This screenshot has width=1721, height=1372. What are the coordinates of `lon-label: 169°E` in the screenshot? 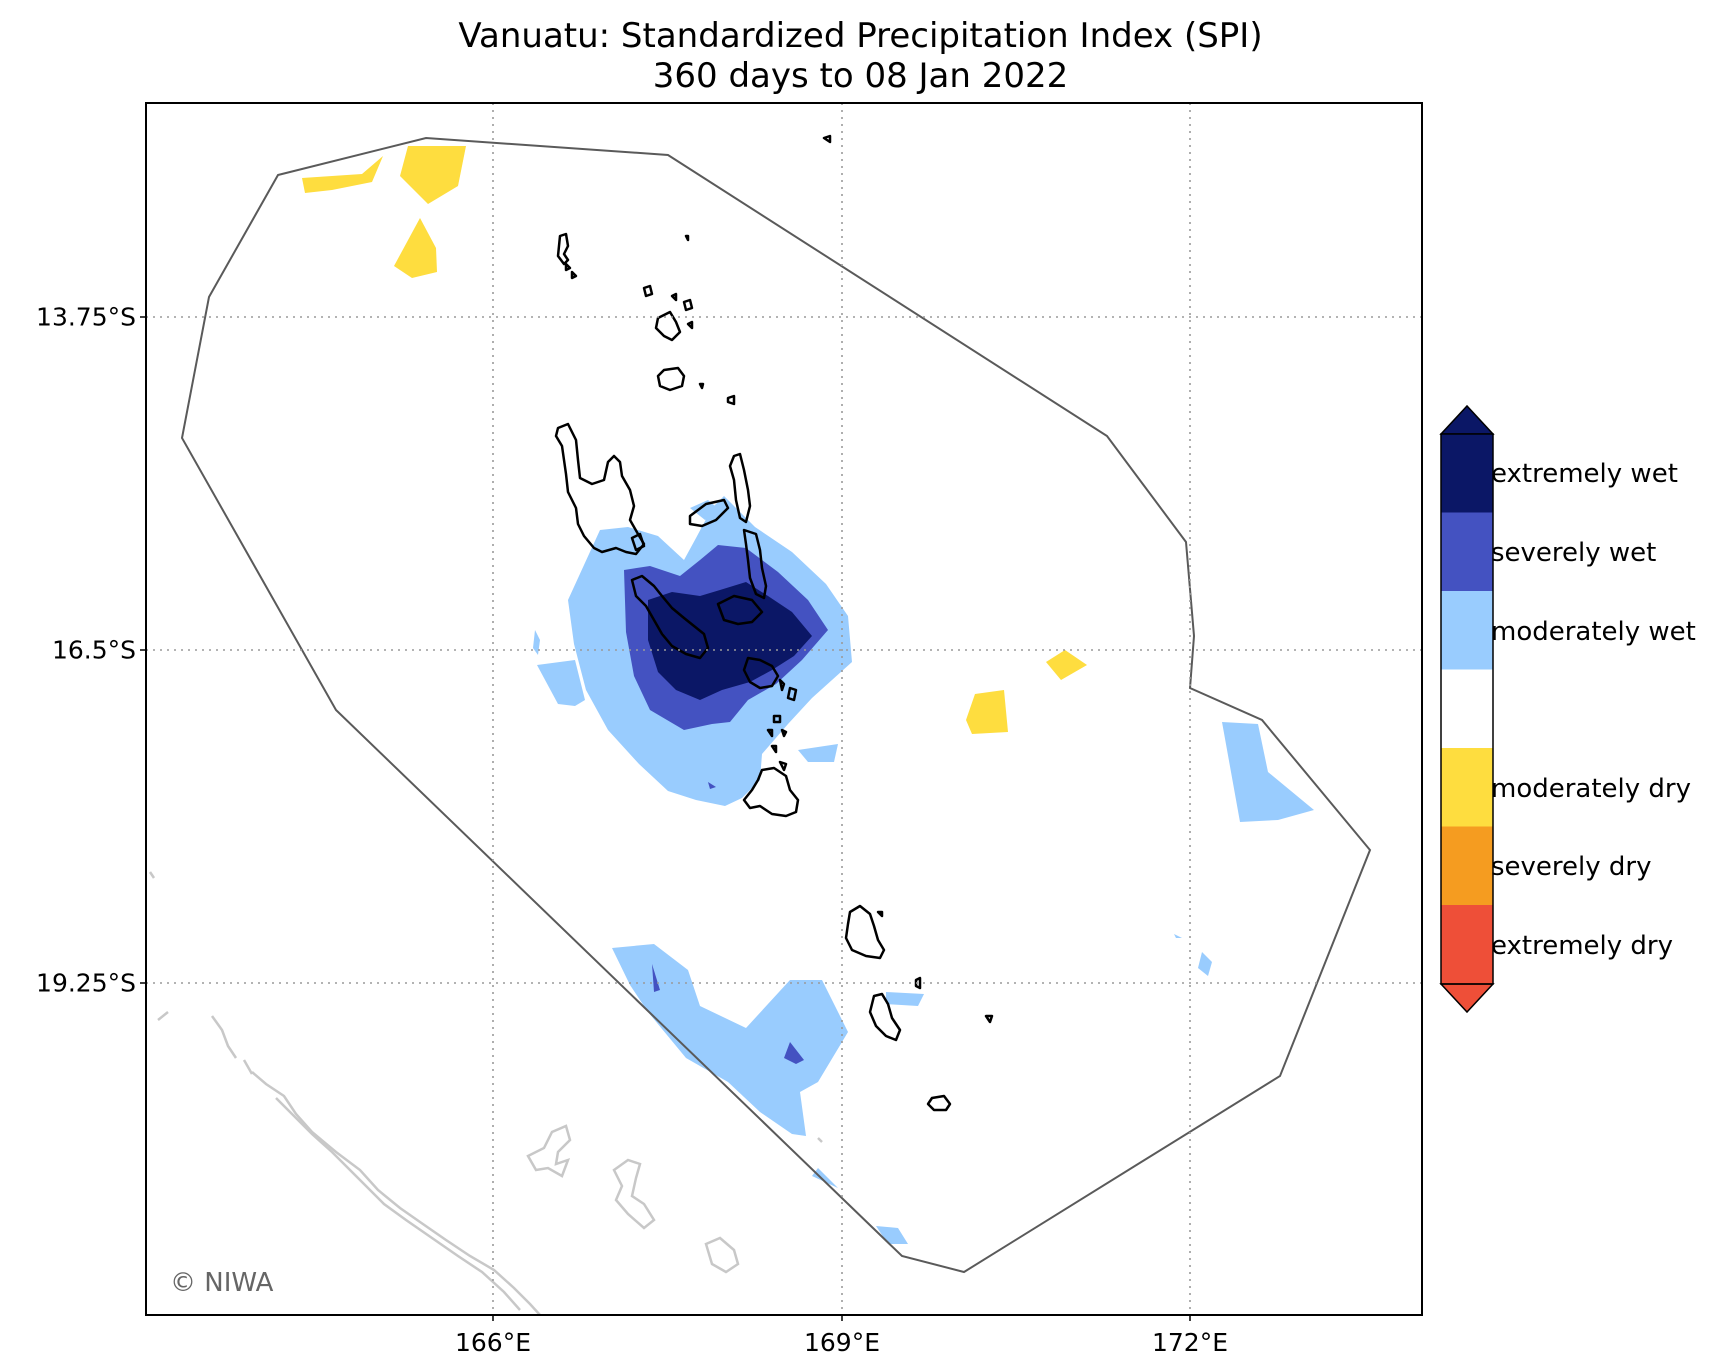 It's located at (841, 1342).